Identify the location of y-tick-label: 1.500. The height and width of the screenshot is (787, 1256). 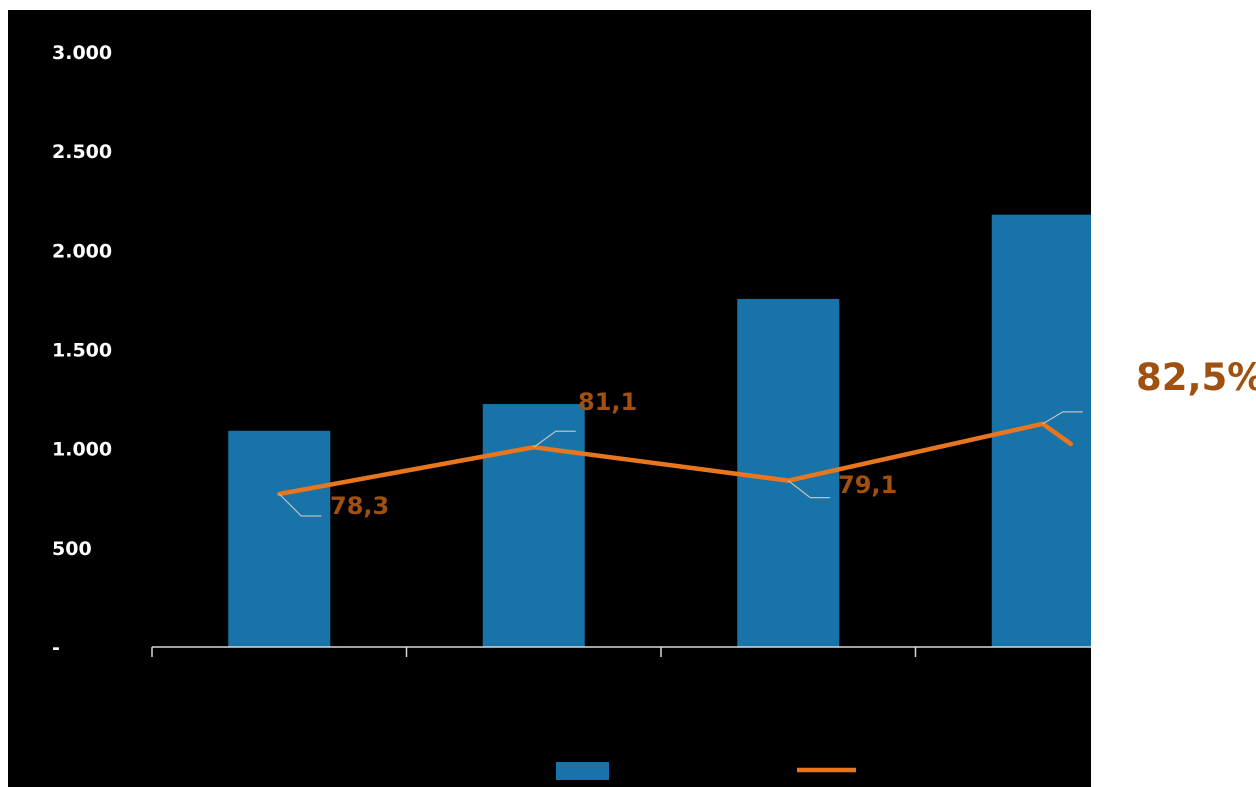
(82, 351).